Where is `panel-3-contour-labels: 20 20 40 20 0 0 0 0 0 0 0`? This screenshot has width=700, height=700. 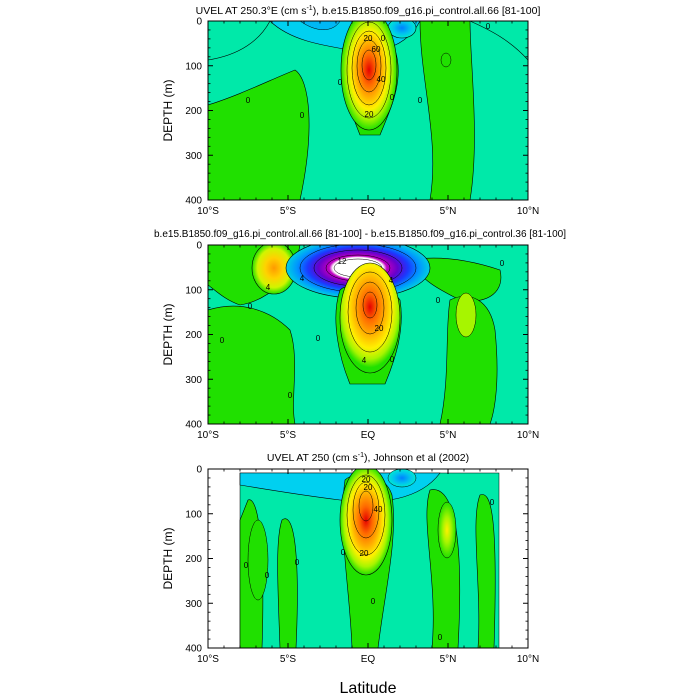
panel-3-contour-labels: 20 20 40 20 0 0 0 0 0 0 0 is located at coordinates (369, 558).